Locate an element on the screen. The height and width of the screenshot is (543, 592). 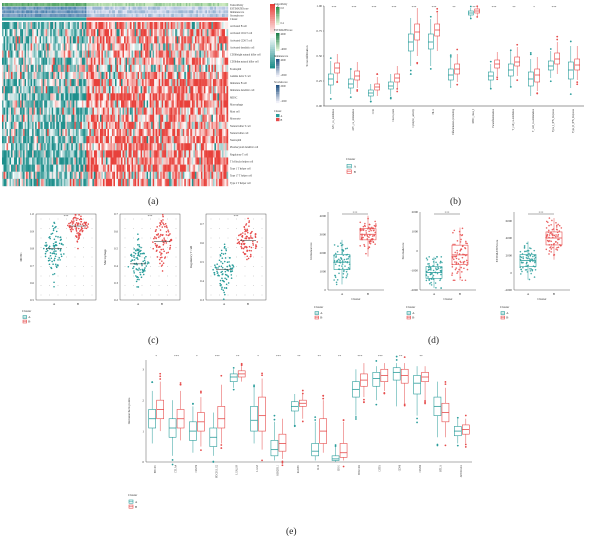
annotation-label: Stromalscore is located at coordinates (237, 16).